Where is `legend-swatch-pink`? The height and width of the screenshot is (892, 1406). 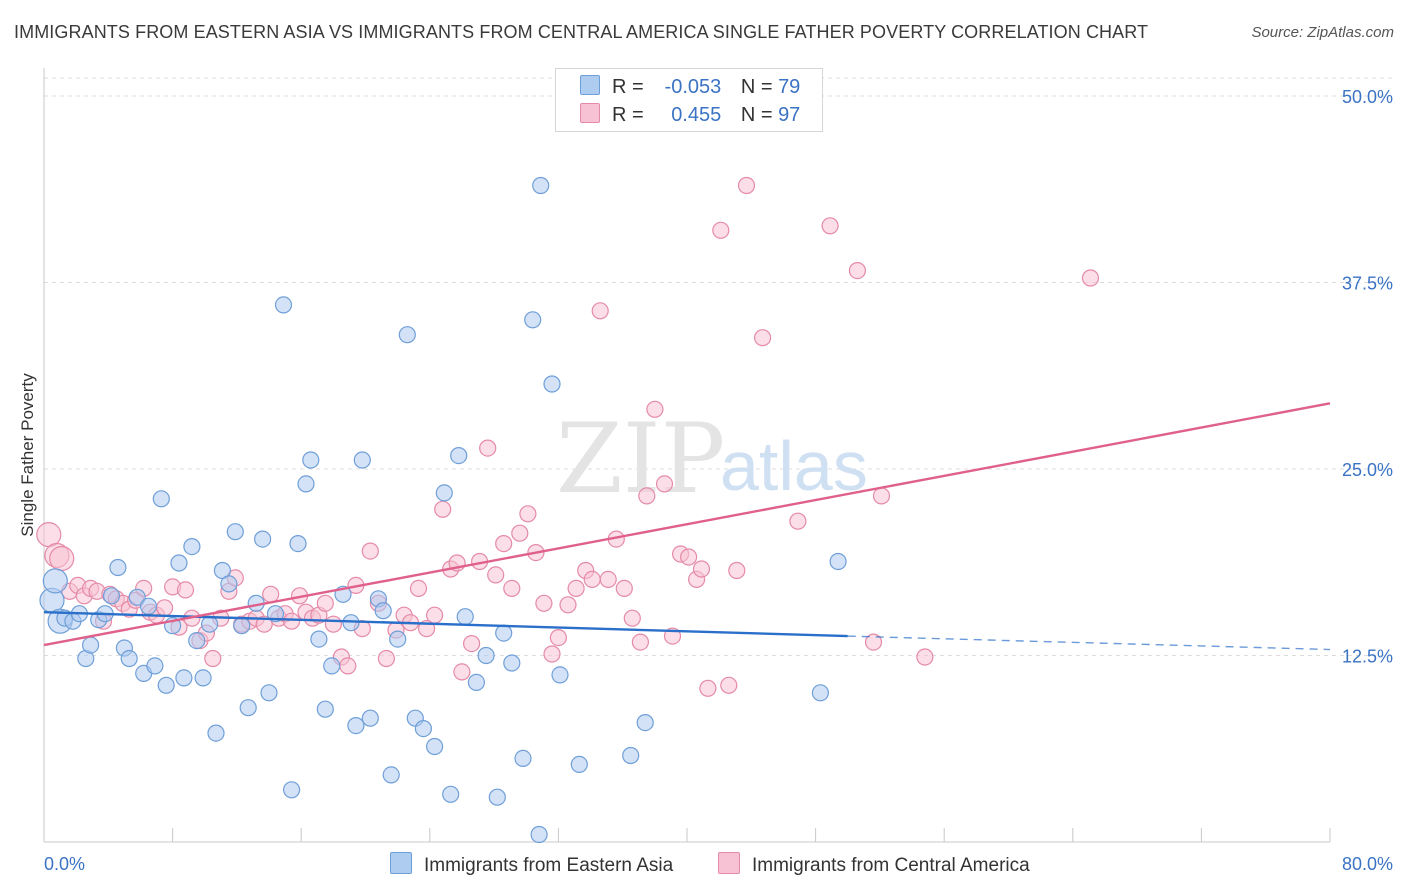
legend-swatch-pink is located at coordinates (590, 113).